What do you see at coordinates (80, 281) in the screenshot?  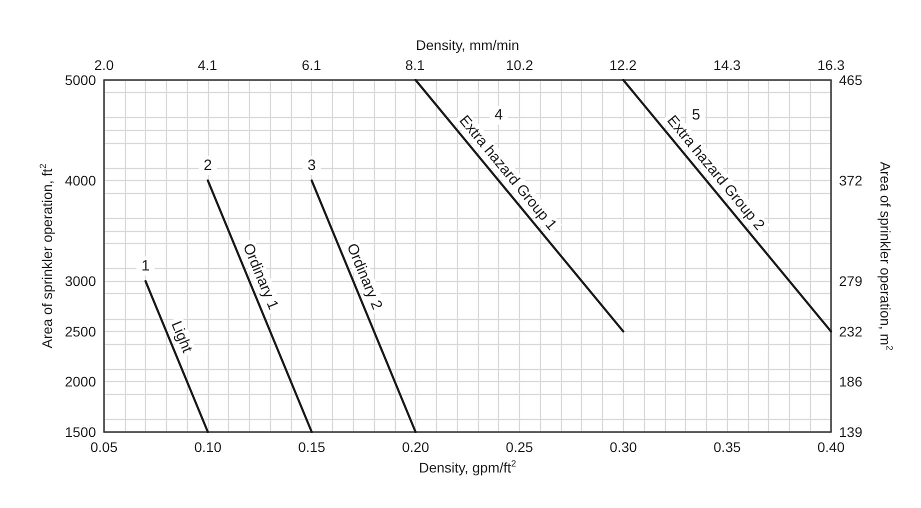 I see `y-tick-label: 3000` at bounding box center [80, 281].